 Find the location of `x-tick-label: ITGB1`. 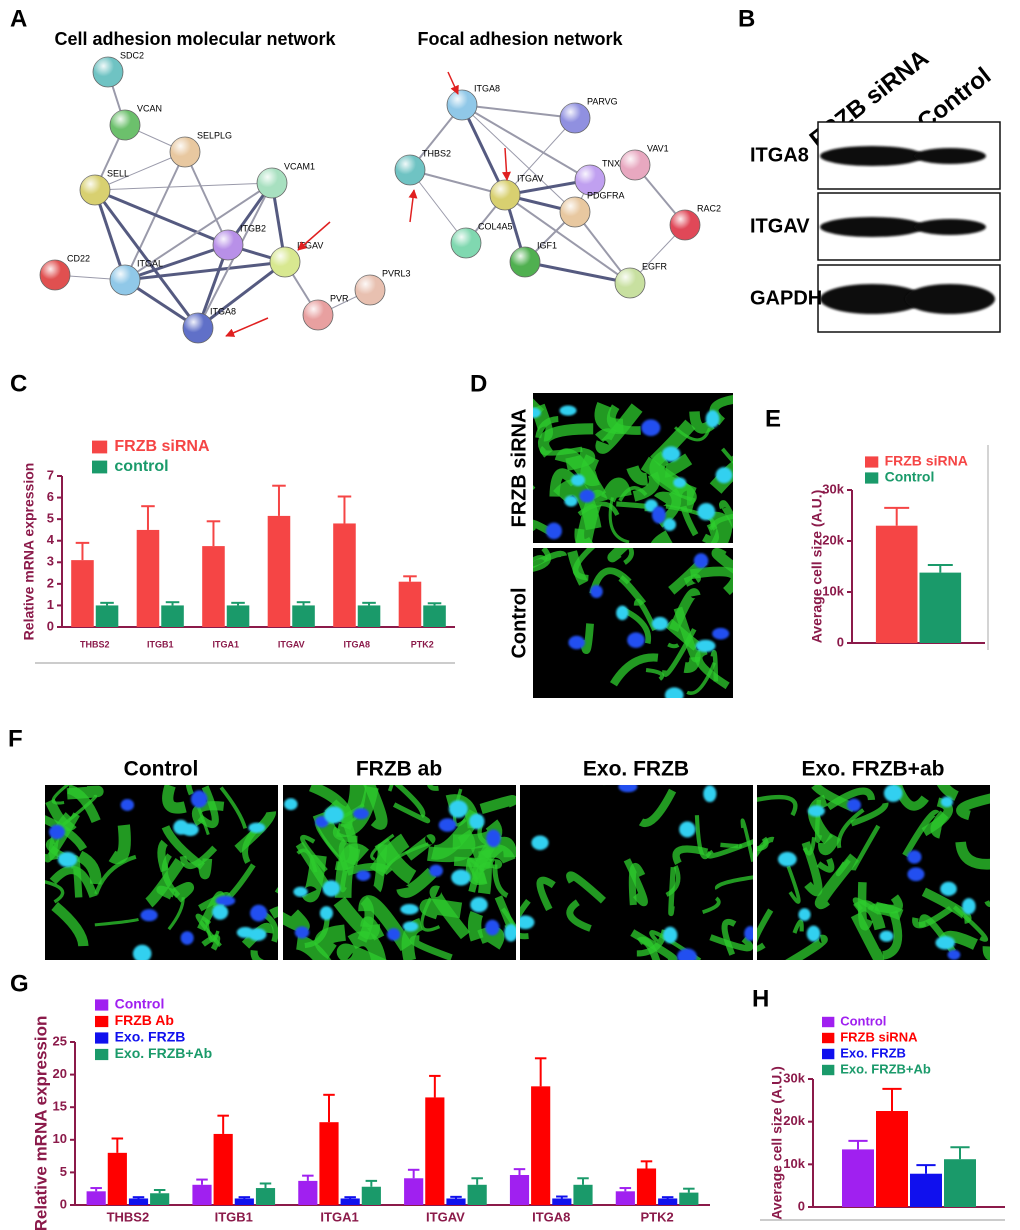

x-tick-label: ITGB1 is located at coordinates (234, 1216).